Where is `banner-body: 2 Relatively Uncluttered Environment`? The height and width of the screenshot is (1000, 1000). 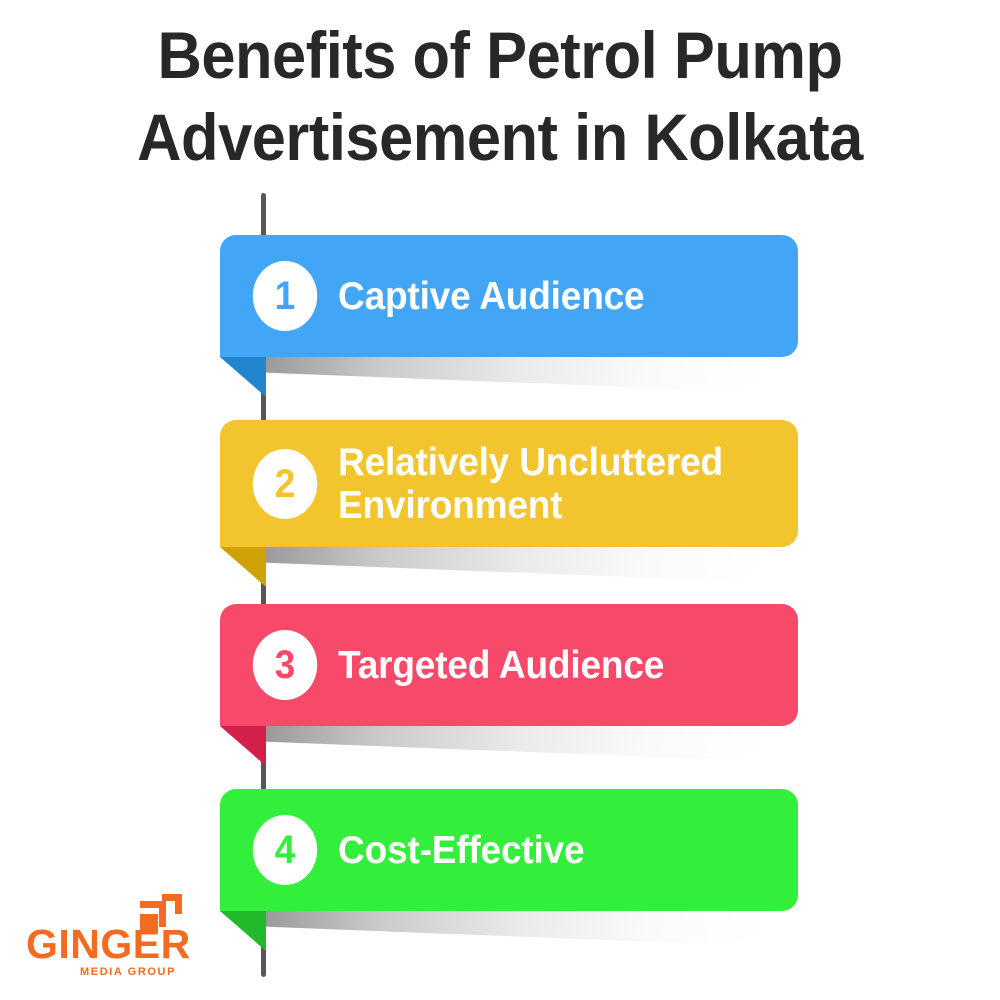 banner-body: 2 Relatively Uncluttered Environment is located at coordinates (509, 483).